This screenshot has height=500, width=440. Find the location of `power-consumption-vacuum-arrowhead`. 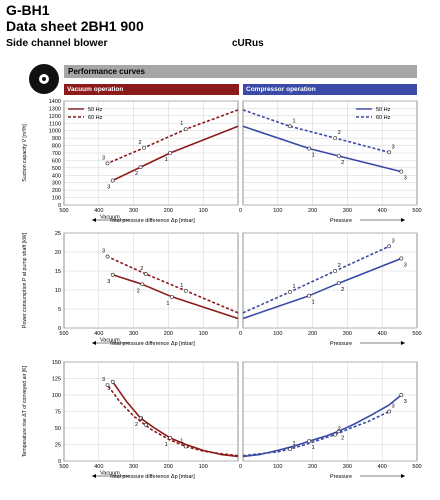

power-consumption-vacuum-arrowhead is located at coordinates (94, 343).